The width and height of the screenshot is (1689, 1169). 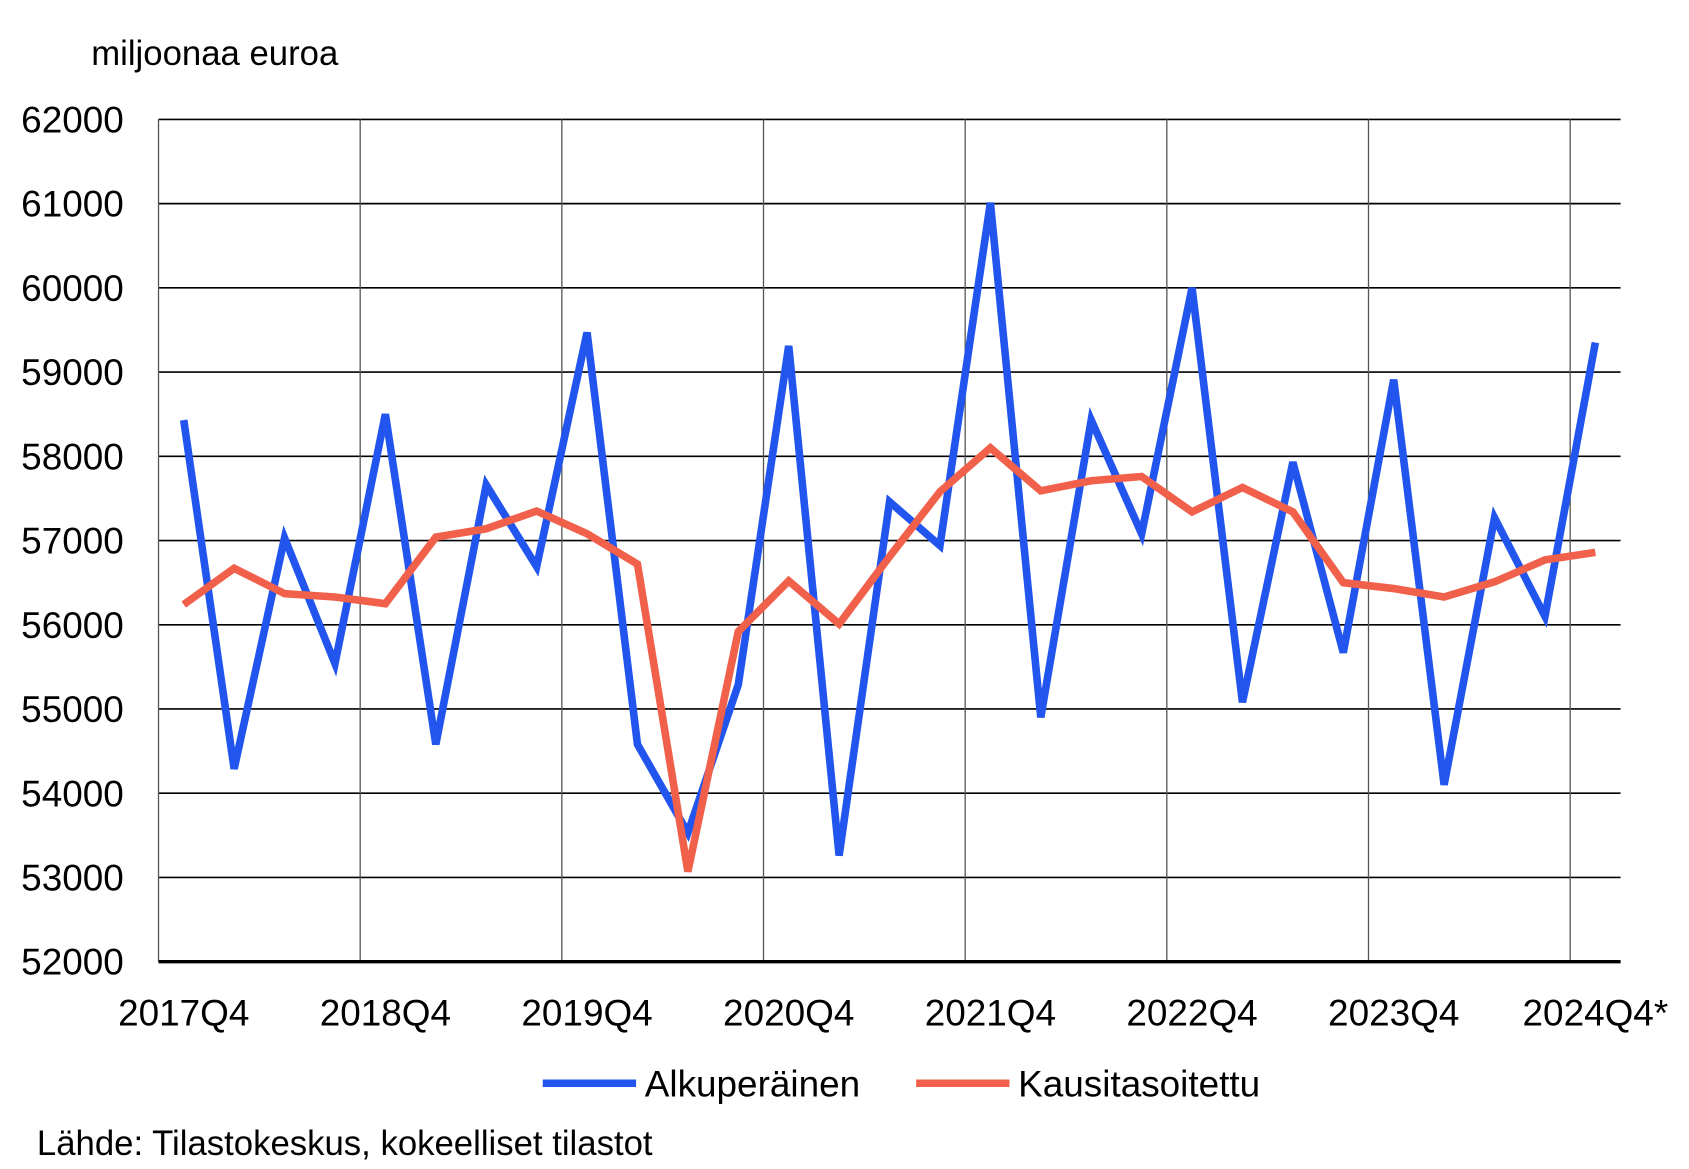 I want to click on x-tick-label: 2017Q4, so click(x=183, y=1013).